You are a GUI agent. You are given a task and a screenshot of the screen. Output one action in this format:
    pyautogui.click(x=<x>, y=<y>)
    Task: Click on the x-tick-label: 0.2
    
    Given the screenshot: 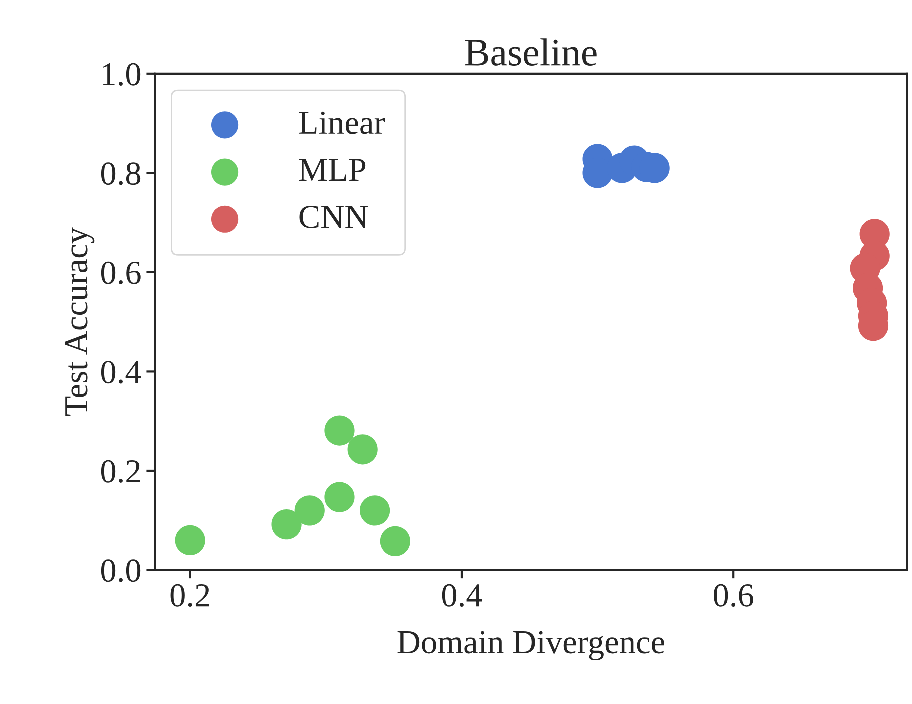 What is the action you would take?
    pyautogui.click(x=190, y=596)
    